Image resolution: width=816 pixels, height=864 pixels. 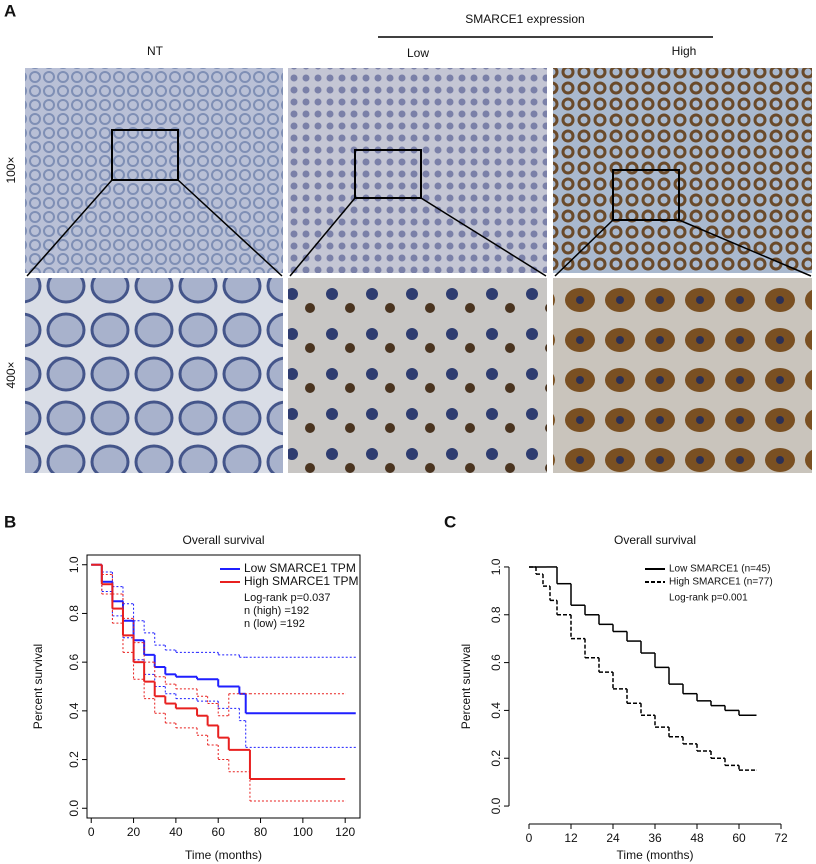 I want to click on panel-label: B, so click(x=10, y=521).